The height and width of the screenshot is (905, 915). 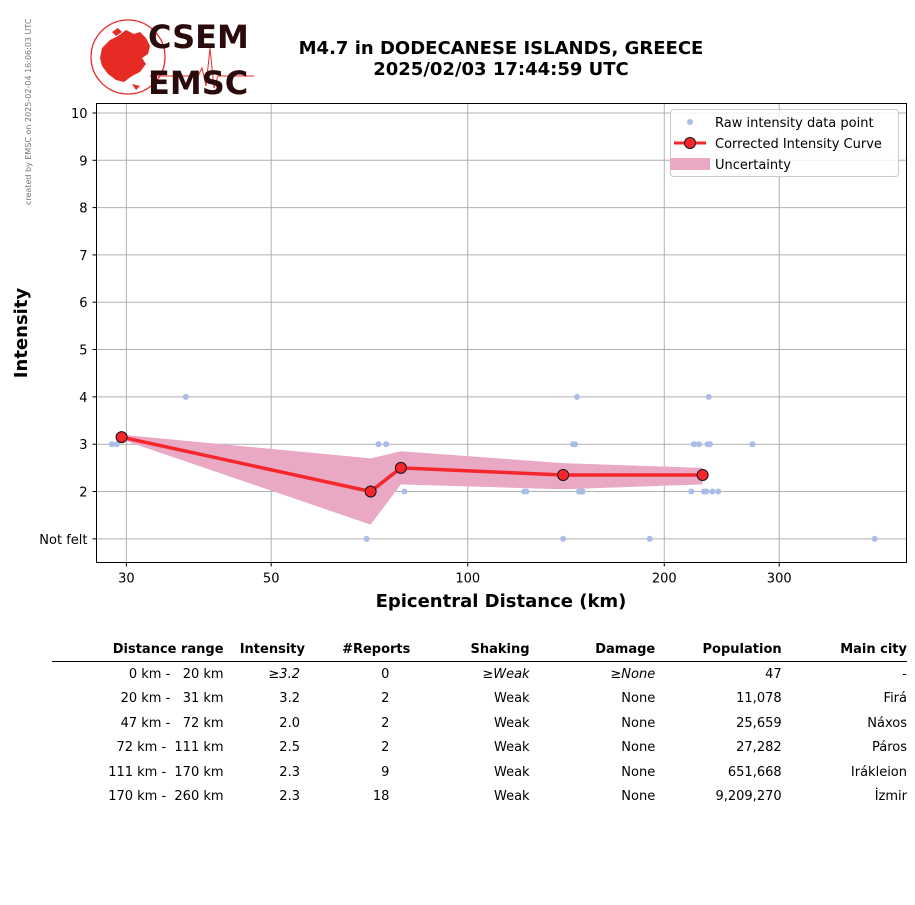 What do you see at coordinates (172, 58) in the screenshot?
I see `csem-emsc-logo: CSEM EMSC` at bounding box center [172, 58].